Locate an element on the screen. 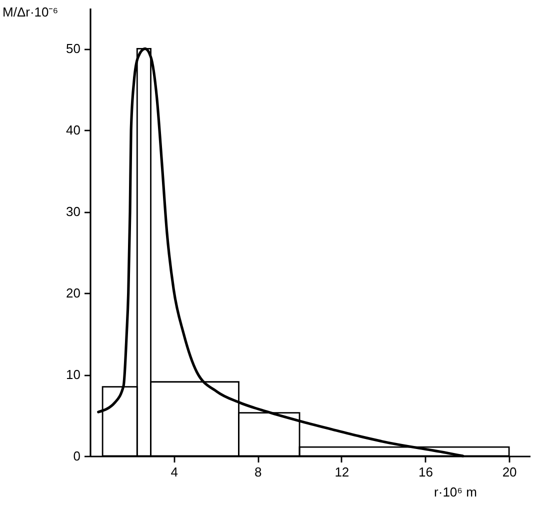 The height and width of the screenshot is (506, 550). x-tick-label: 4 is located at coordinates (174, 472).